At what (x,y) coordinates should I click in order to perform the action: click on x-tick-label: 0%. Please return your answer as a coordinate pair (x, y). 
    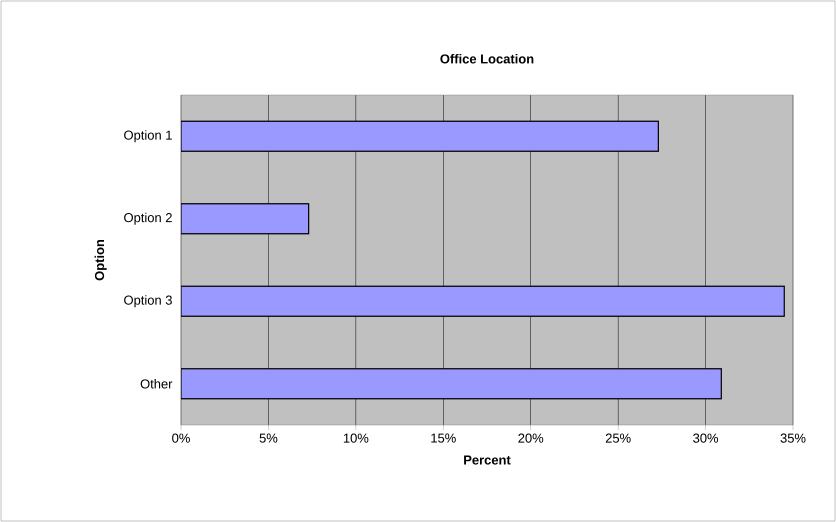
    Looking at the image, I should click on (181, 438).